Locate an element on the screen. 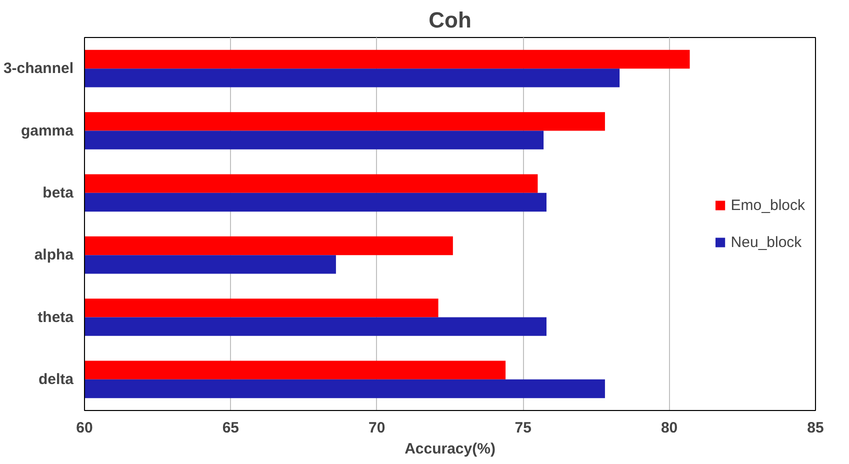 The height and width of the screenshot is (464, 849). x-tick-label: 70 is located at coordinates (377, 428).